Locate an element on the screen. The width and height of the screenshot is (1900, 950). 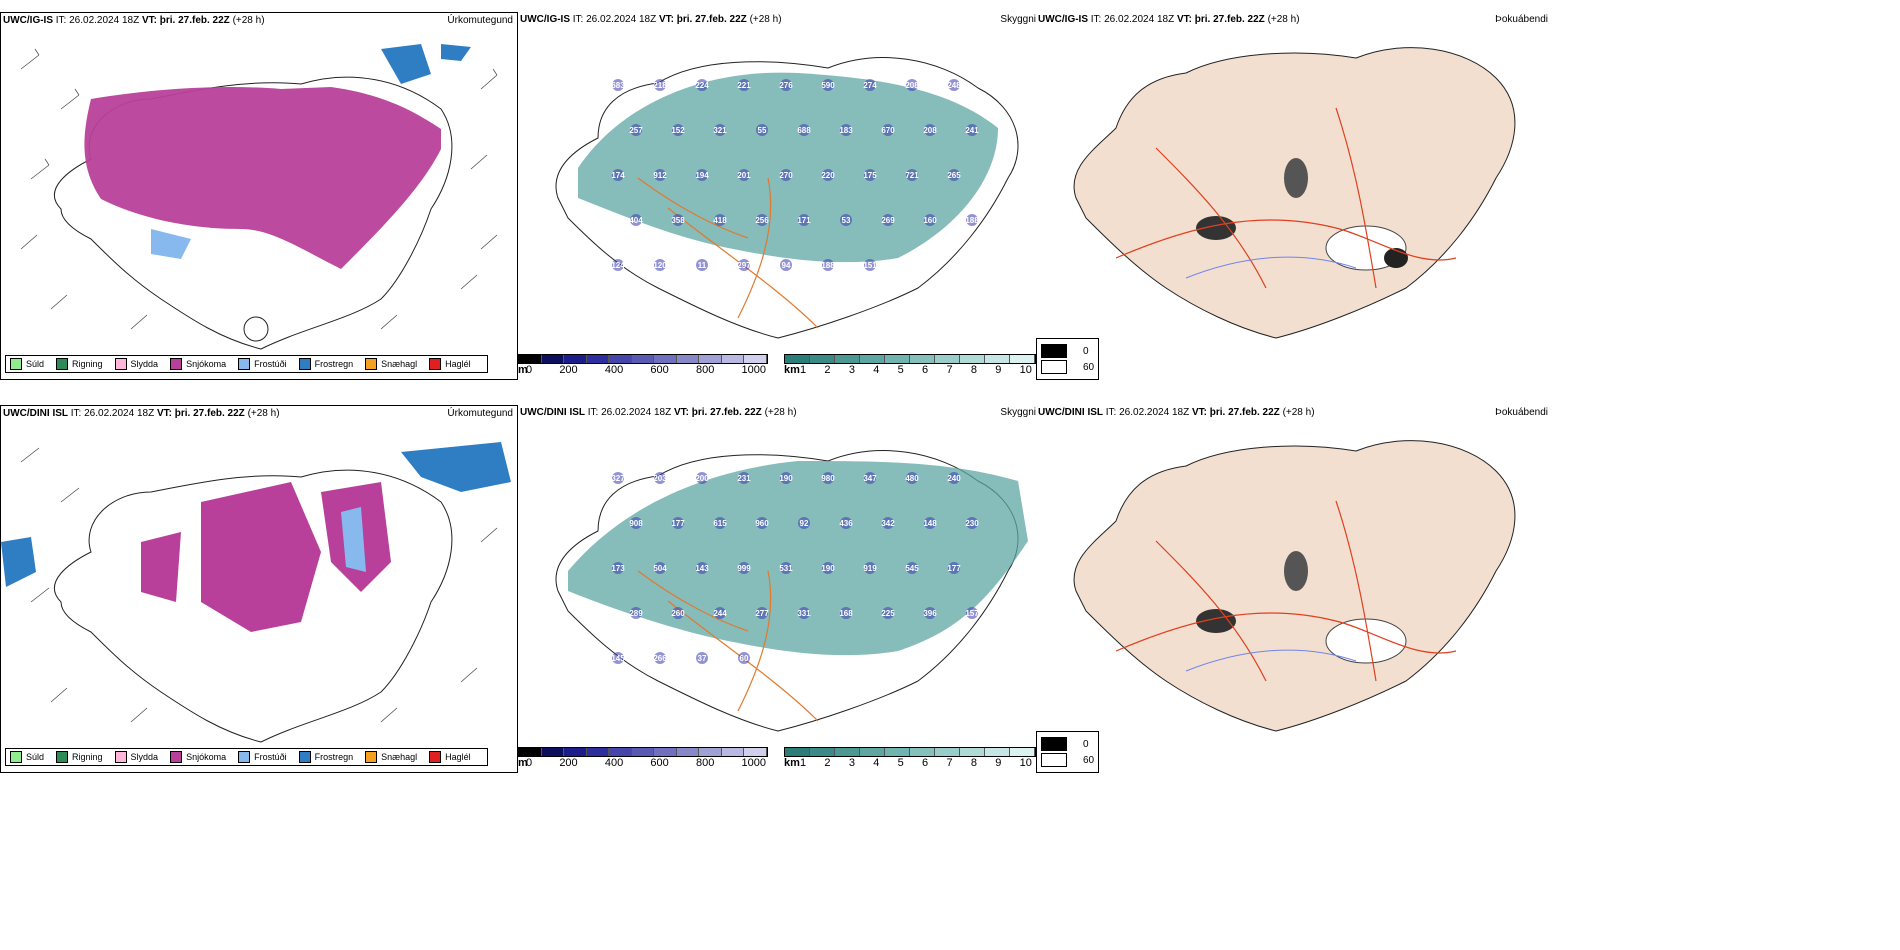
visibility-value-label: 190 is located at coordinates (786, 478).